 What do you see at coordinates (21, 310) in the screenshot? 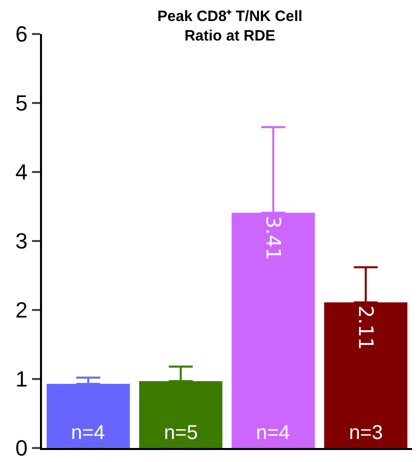
I see `y-tick-label: 2` at bounding box center [21, 310].